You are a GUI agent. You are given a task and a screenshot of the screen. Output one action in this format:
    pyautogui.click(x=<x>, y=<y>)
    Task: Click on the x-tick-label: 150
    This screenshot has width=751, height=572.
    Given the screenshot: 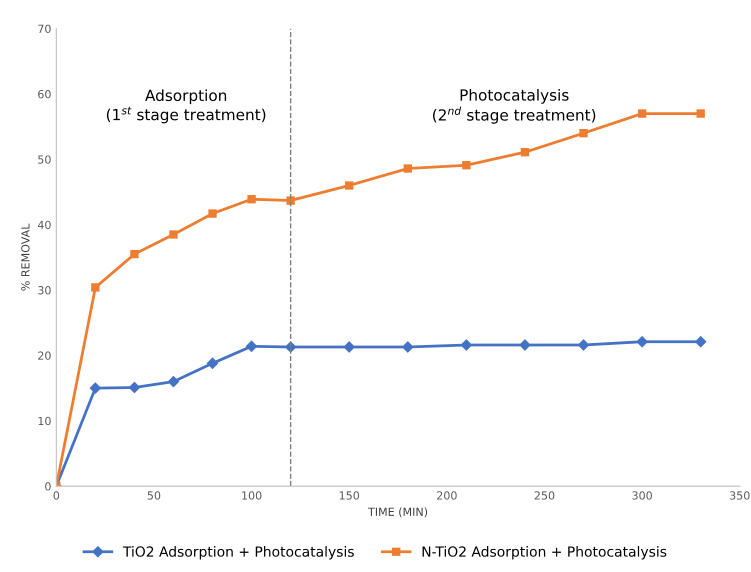 What is the action you would take?
    pyautogui.click(x=350, y=495)
    